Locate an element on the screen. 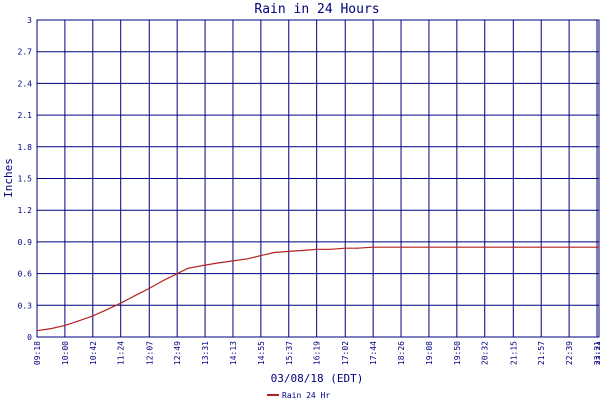  x-tick-label: 16:19 is located at coordinates (317, 353).